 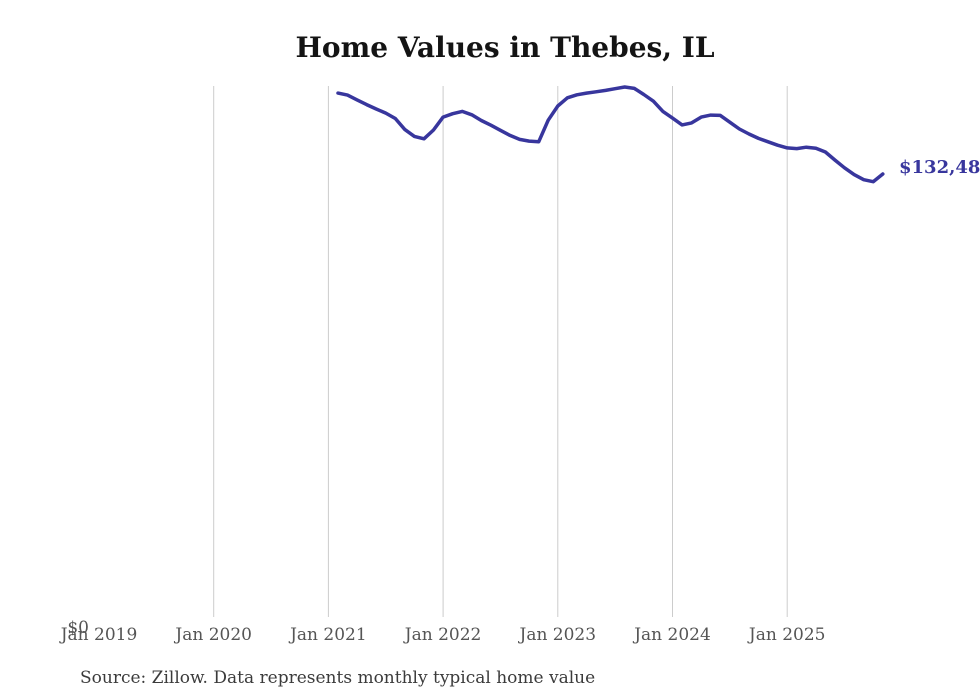 What do you see at coordinates (504, 47) in the screenshot?
I see `chart-title: Home Values in Thebes, IL` at bounding box center [504, 47].